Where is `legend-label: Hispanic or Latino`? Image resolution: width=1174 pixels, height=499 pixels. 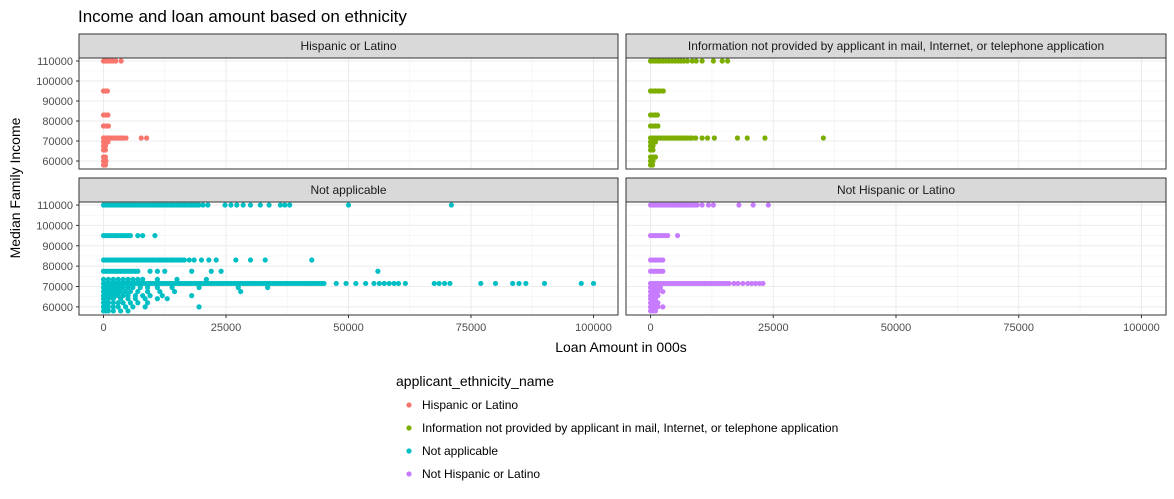
legend-label: Hispanic or Latino is located at coordinates (470, 405).